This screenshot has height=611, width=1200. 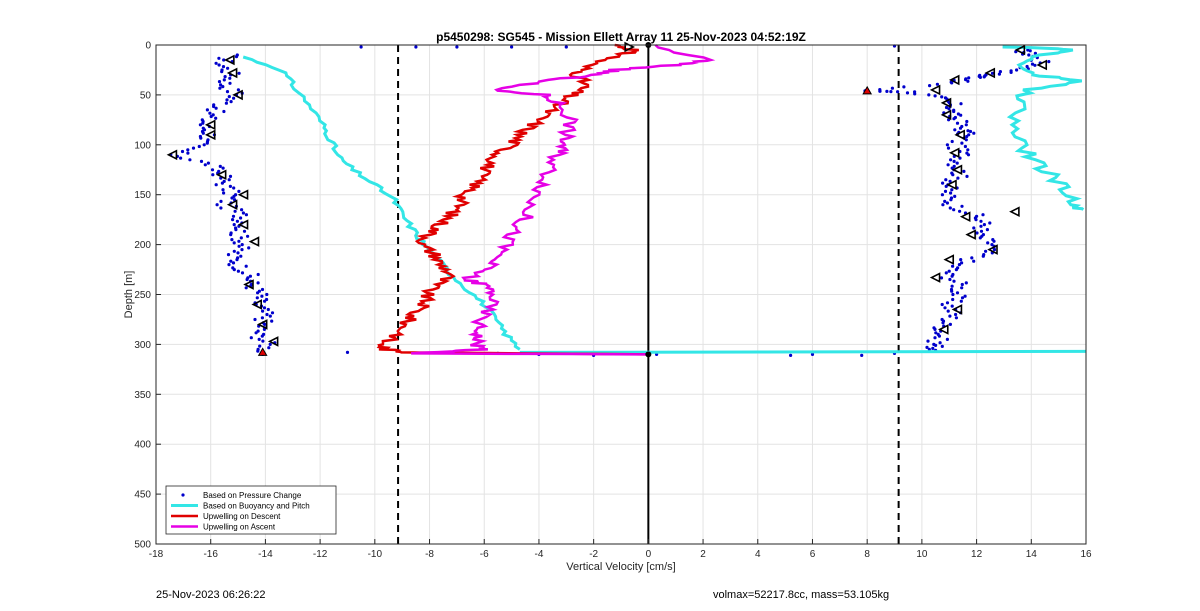 What do you see at coordinates (142, 145) in the screenshot?
I see `y-tick-label-2: 100` at bounding box center [142, 145].